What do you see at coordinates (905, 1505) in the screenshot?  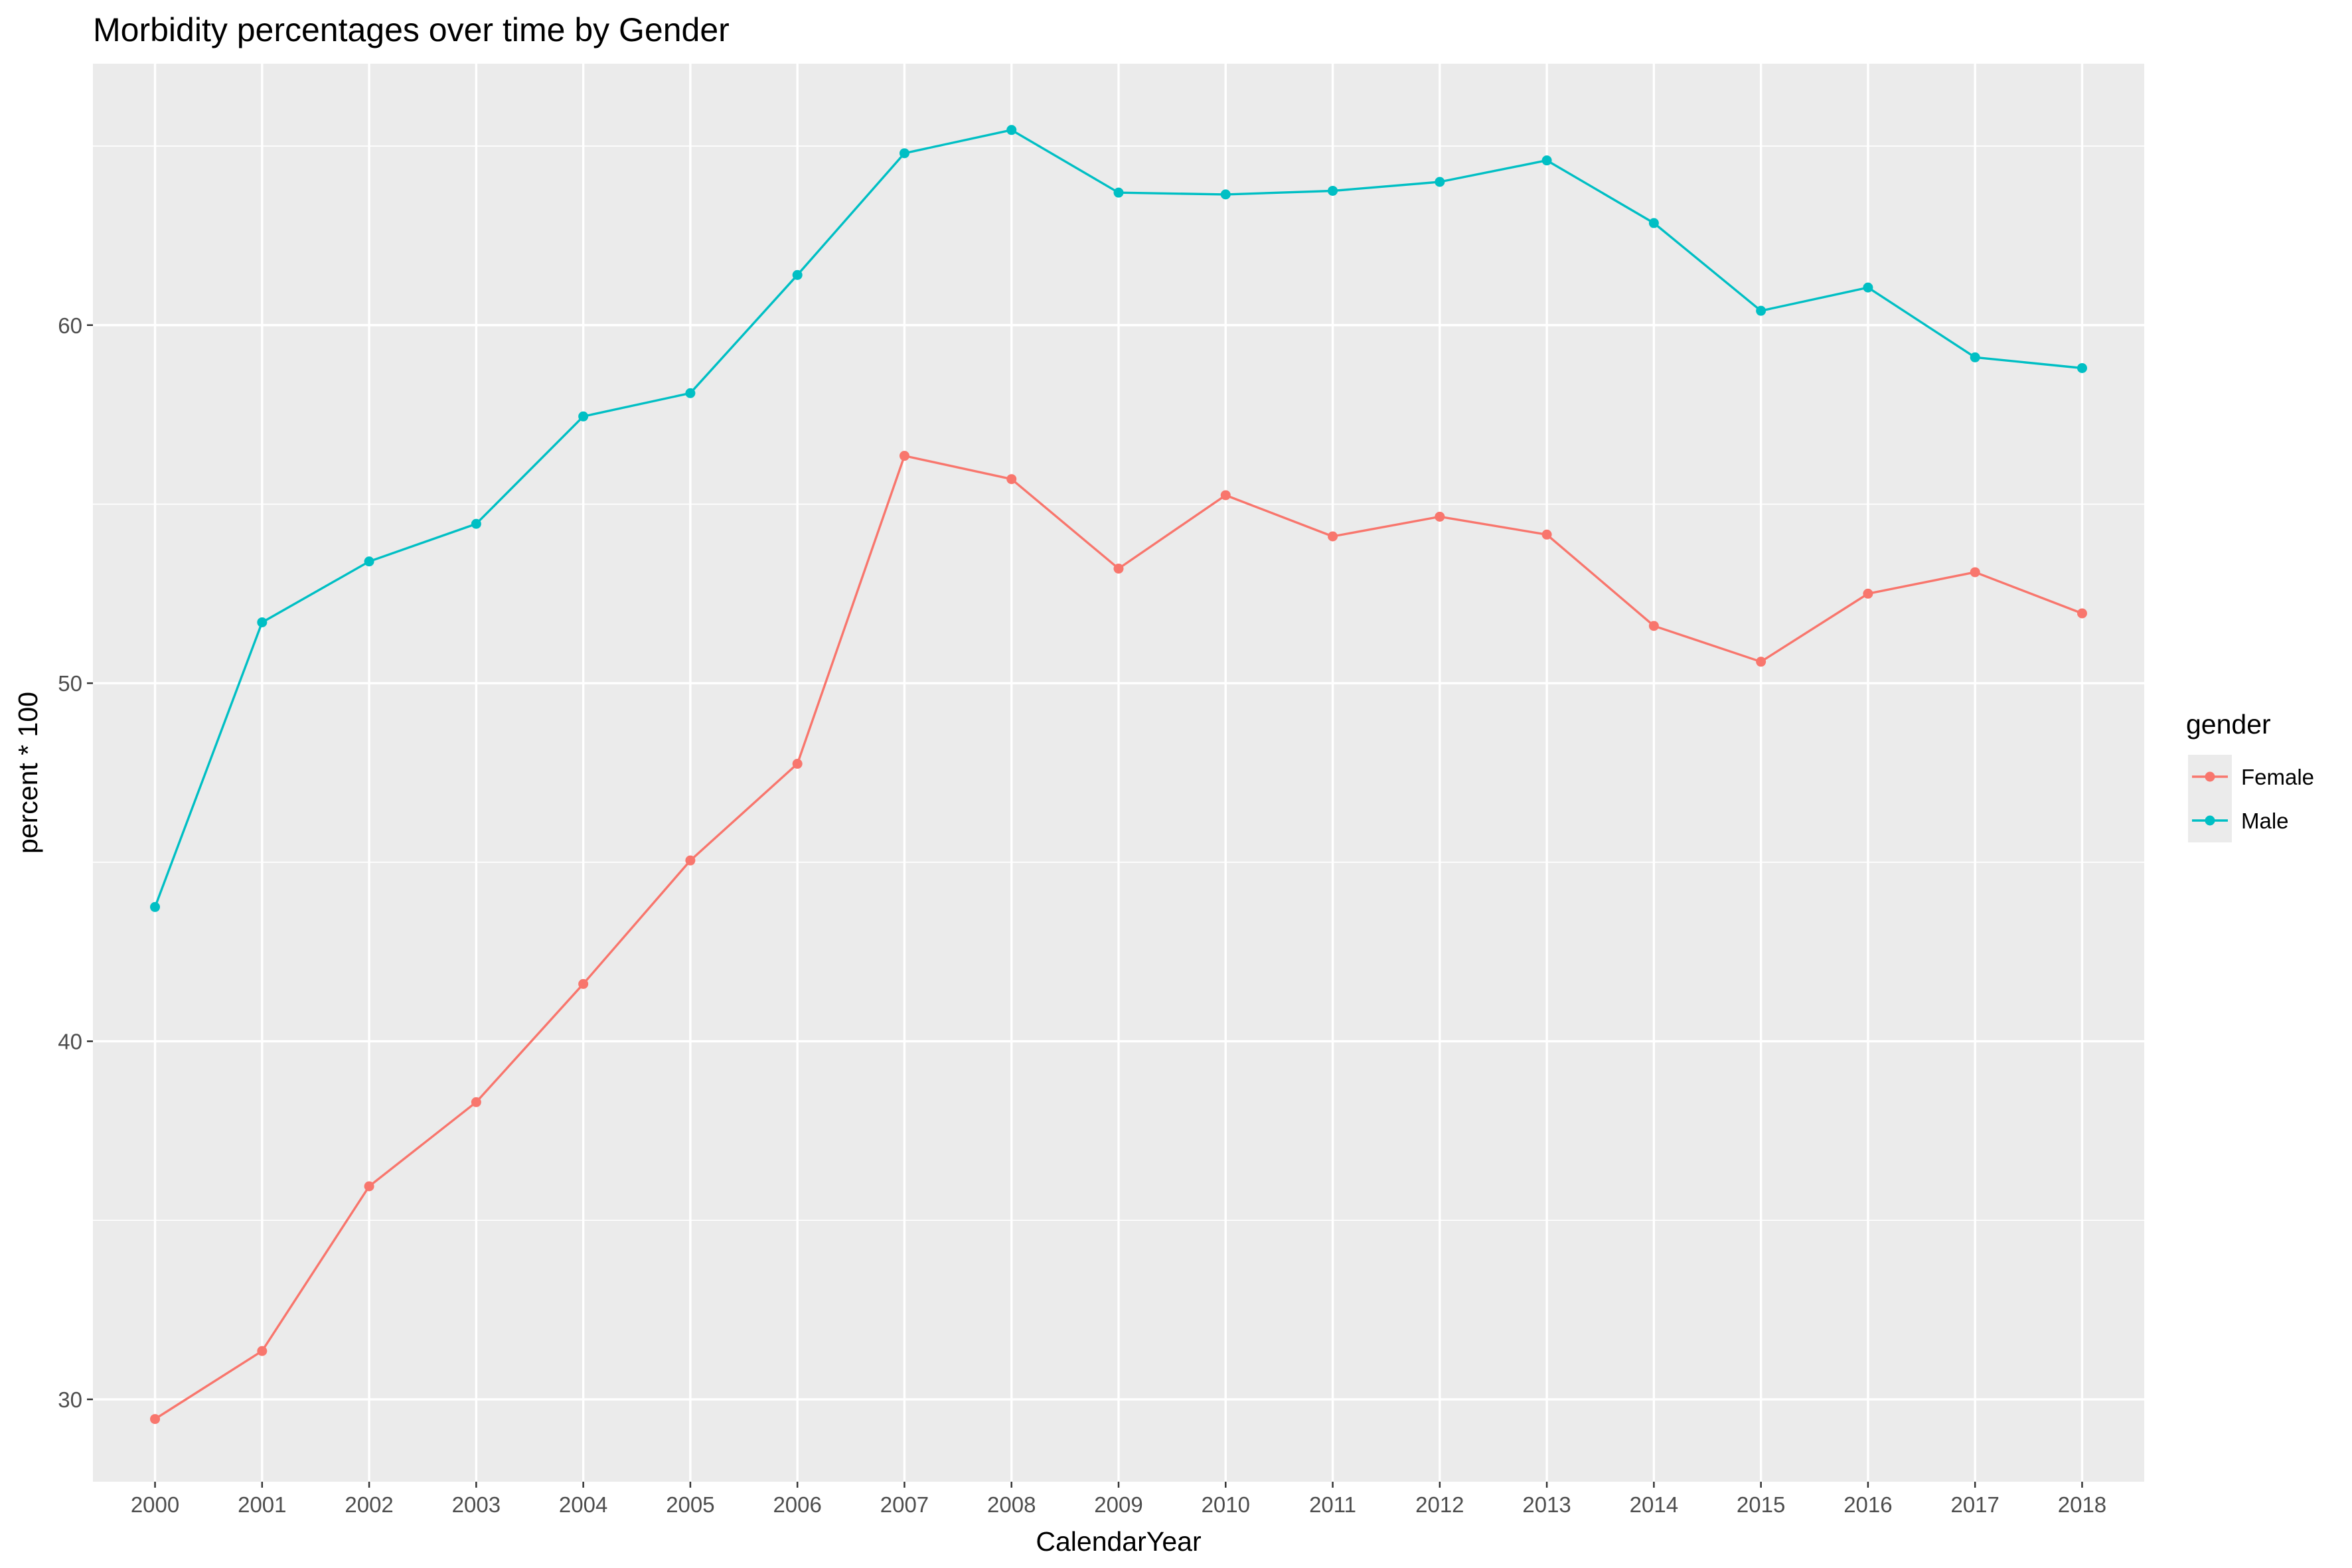 I see `x-tick-label: 2007` at bounding box center [905, 1505].